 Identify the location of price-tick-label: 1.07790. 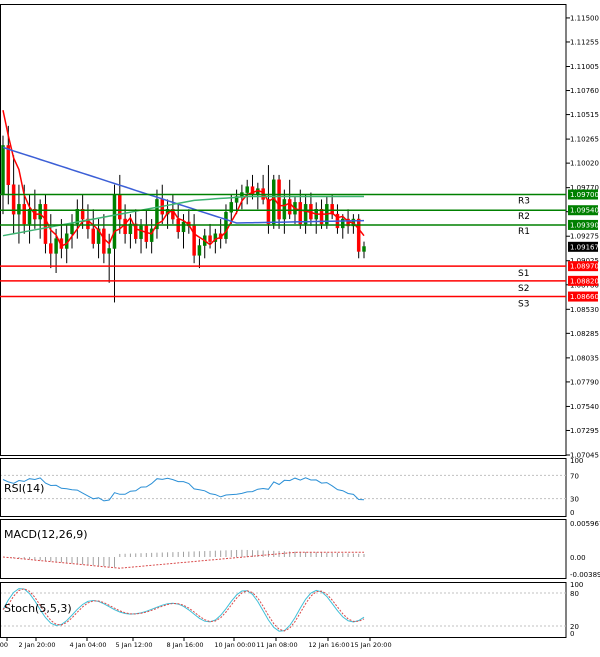
(584, 382).